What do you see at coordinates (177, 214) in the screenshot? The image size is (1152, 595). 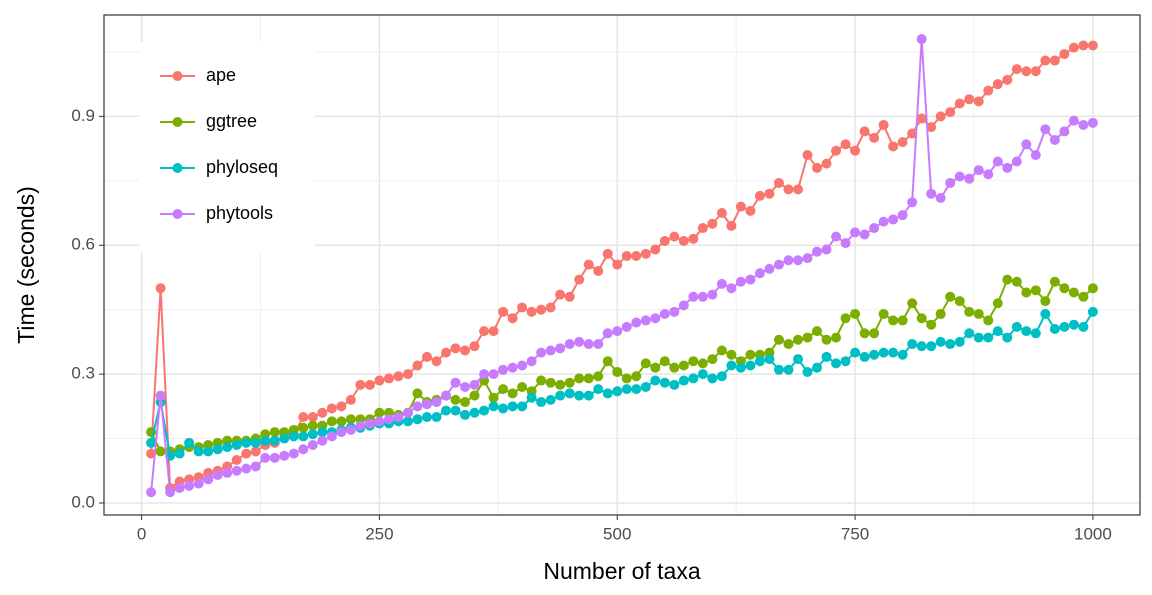 I see `legend-key-point` at bounding box center [177, 214].